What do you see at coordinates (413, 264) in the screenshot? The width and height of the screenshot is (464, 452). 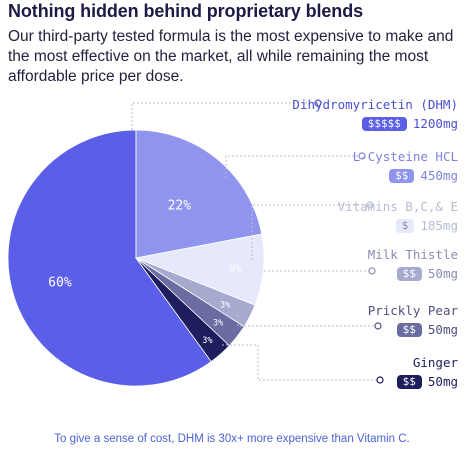 I see `ingredient-row-milk-thistle: Milk Thistle $$ 50mg` at bounding box center [413, 264].